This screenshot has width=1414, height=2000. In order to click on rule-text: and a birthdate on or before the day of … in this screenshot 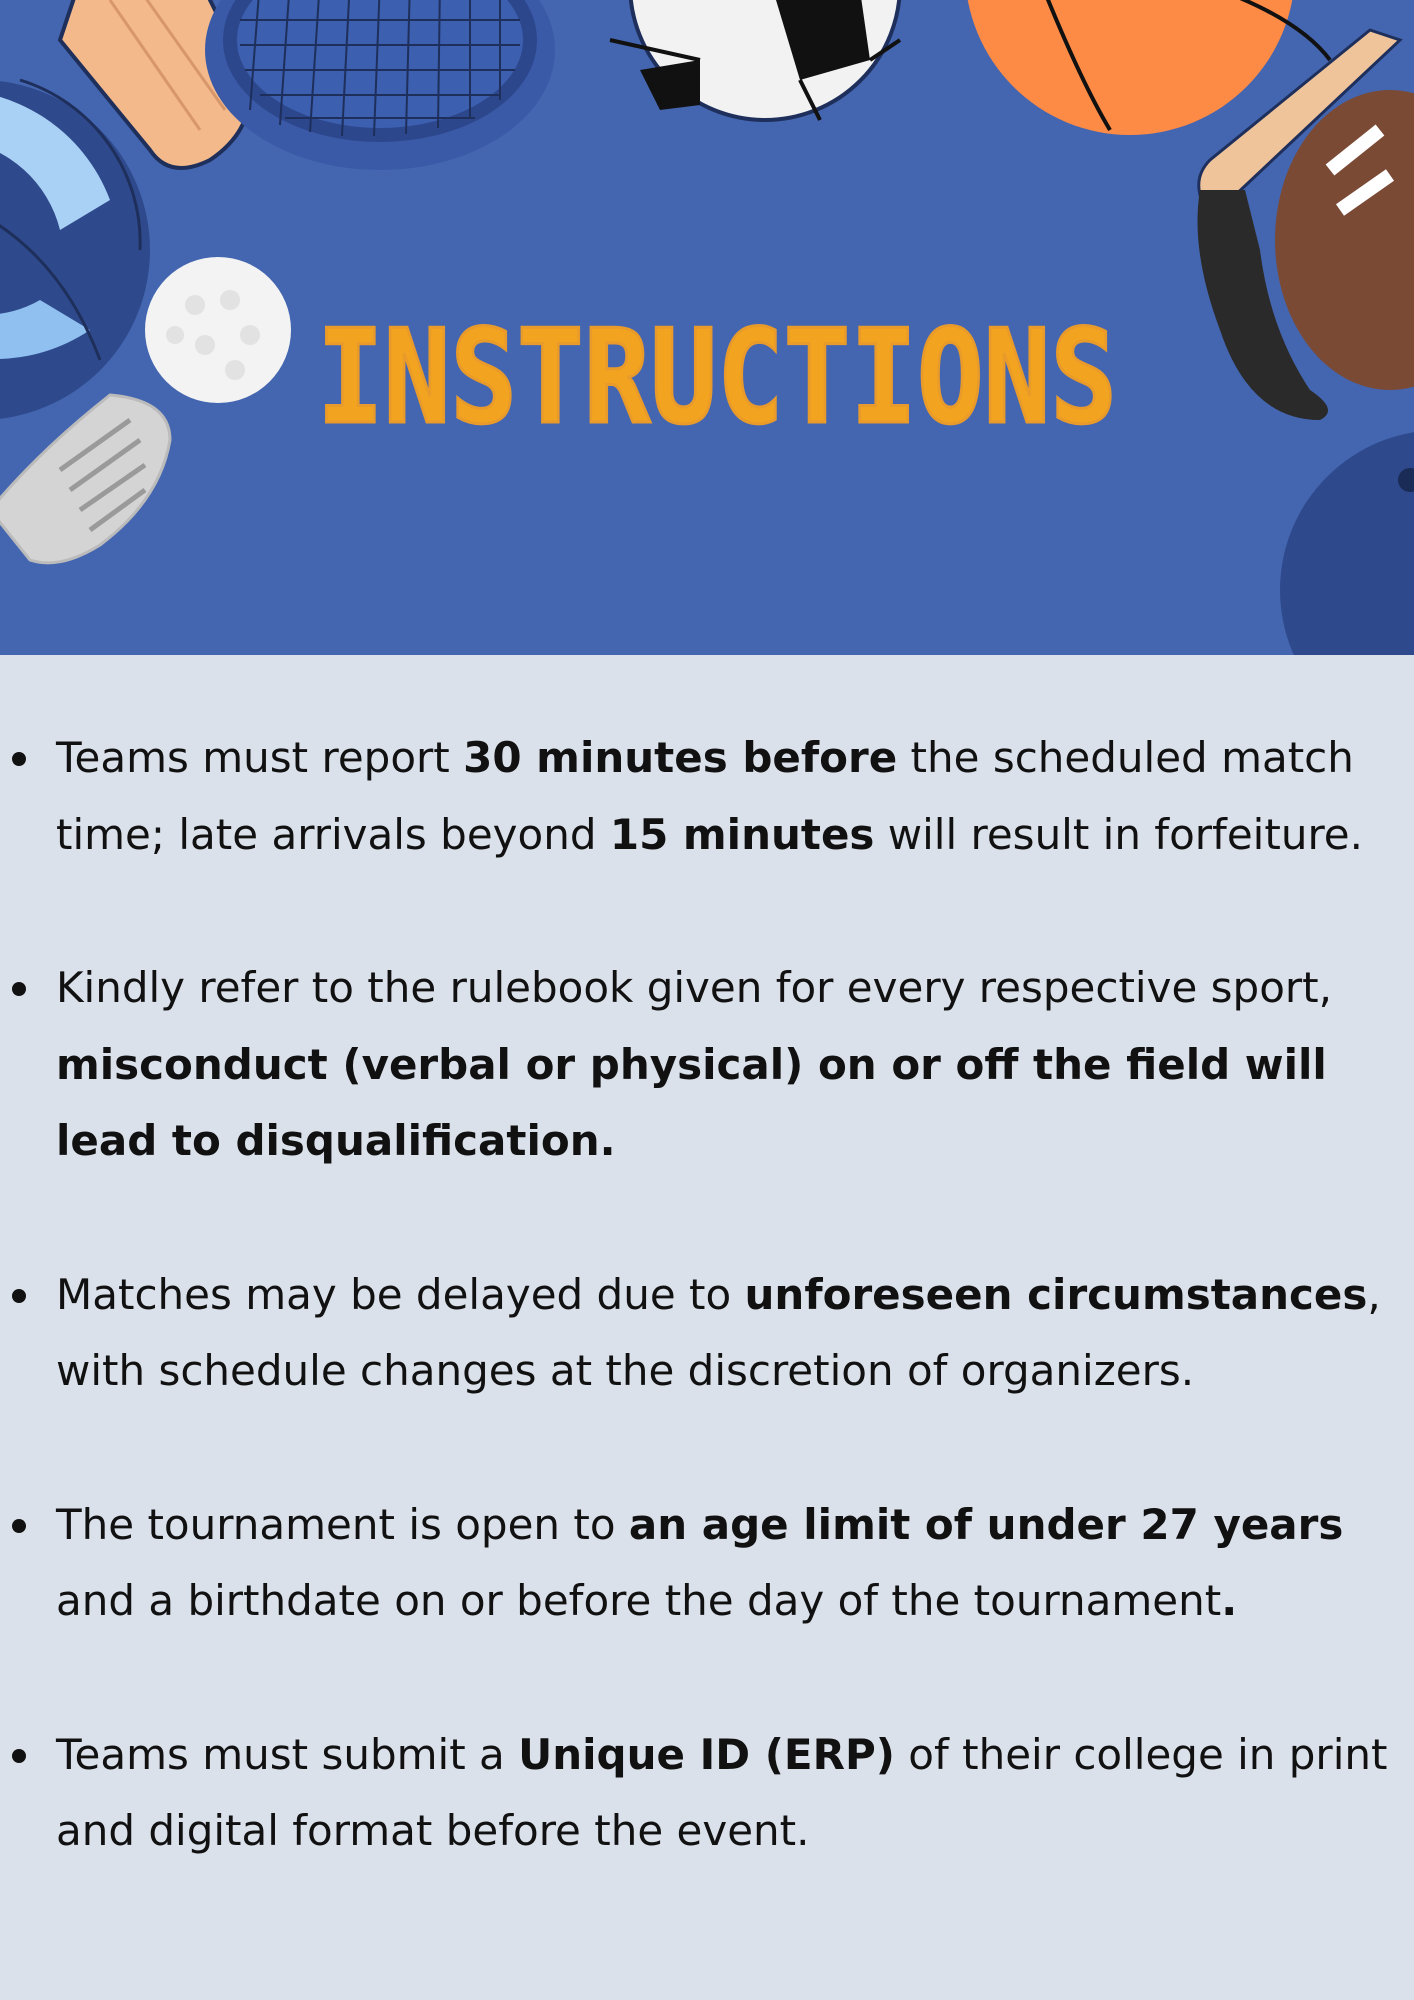, I will do `click(639, 1600)`.